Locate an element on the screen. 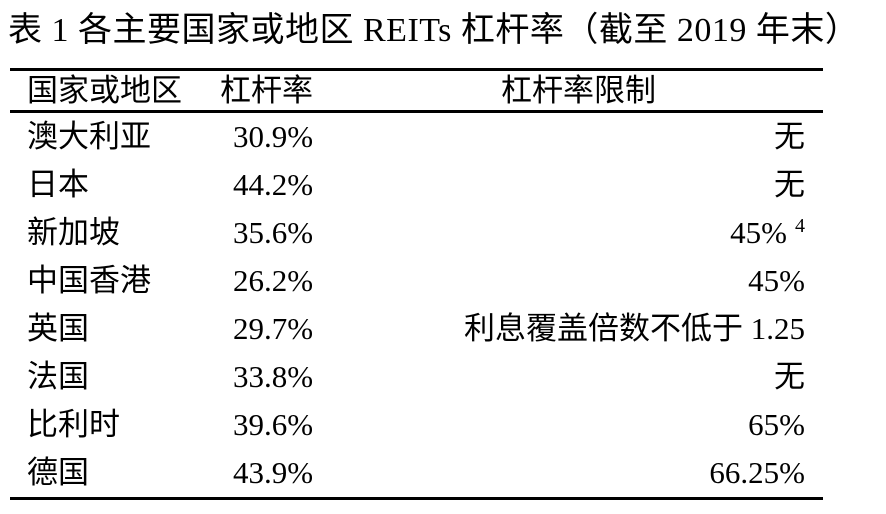 The width and height of the screenshot is (886, 514). table-row: 新加坡 35.6% 45% 4 is located at coordinates (416, 233).